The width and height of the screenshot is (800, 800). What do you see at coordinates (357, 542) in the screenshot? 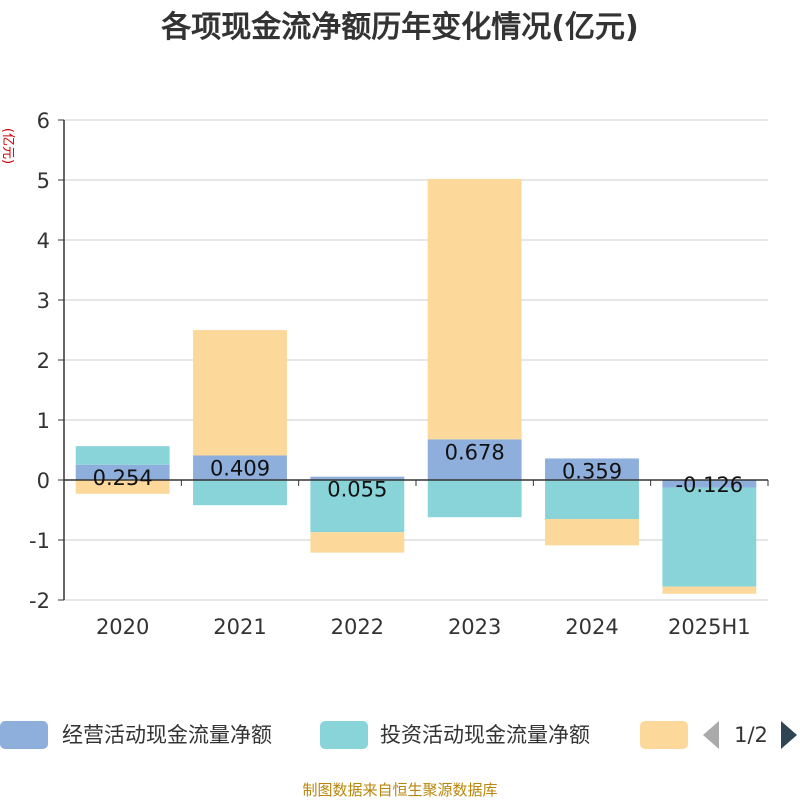
I see `bar-s3-2022` at bounding box center [357, 542].